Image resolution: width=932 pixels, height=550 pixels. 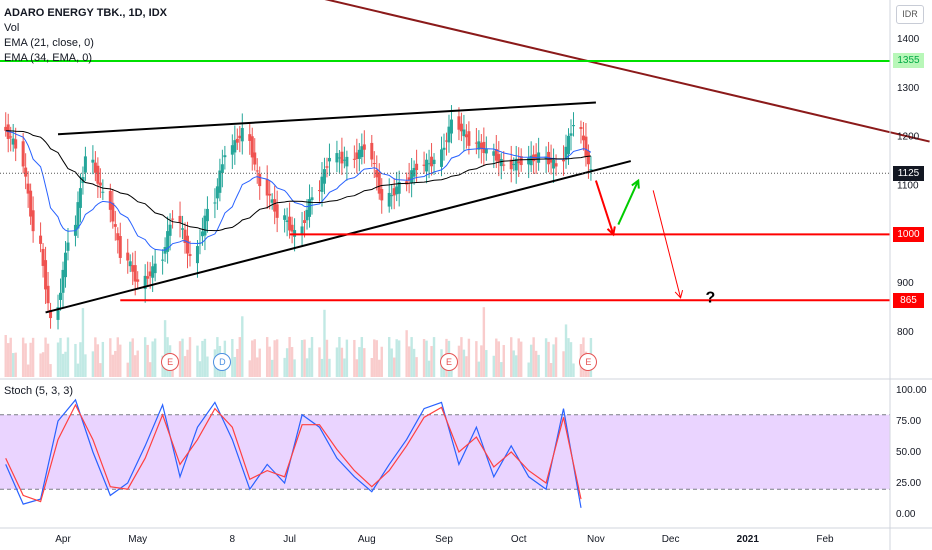 I want to click on time-tick-label: Feb, so click(x=825, y=539).